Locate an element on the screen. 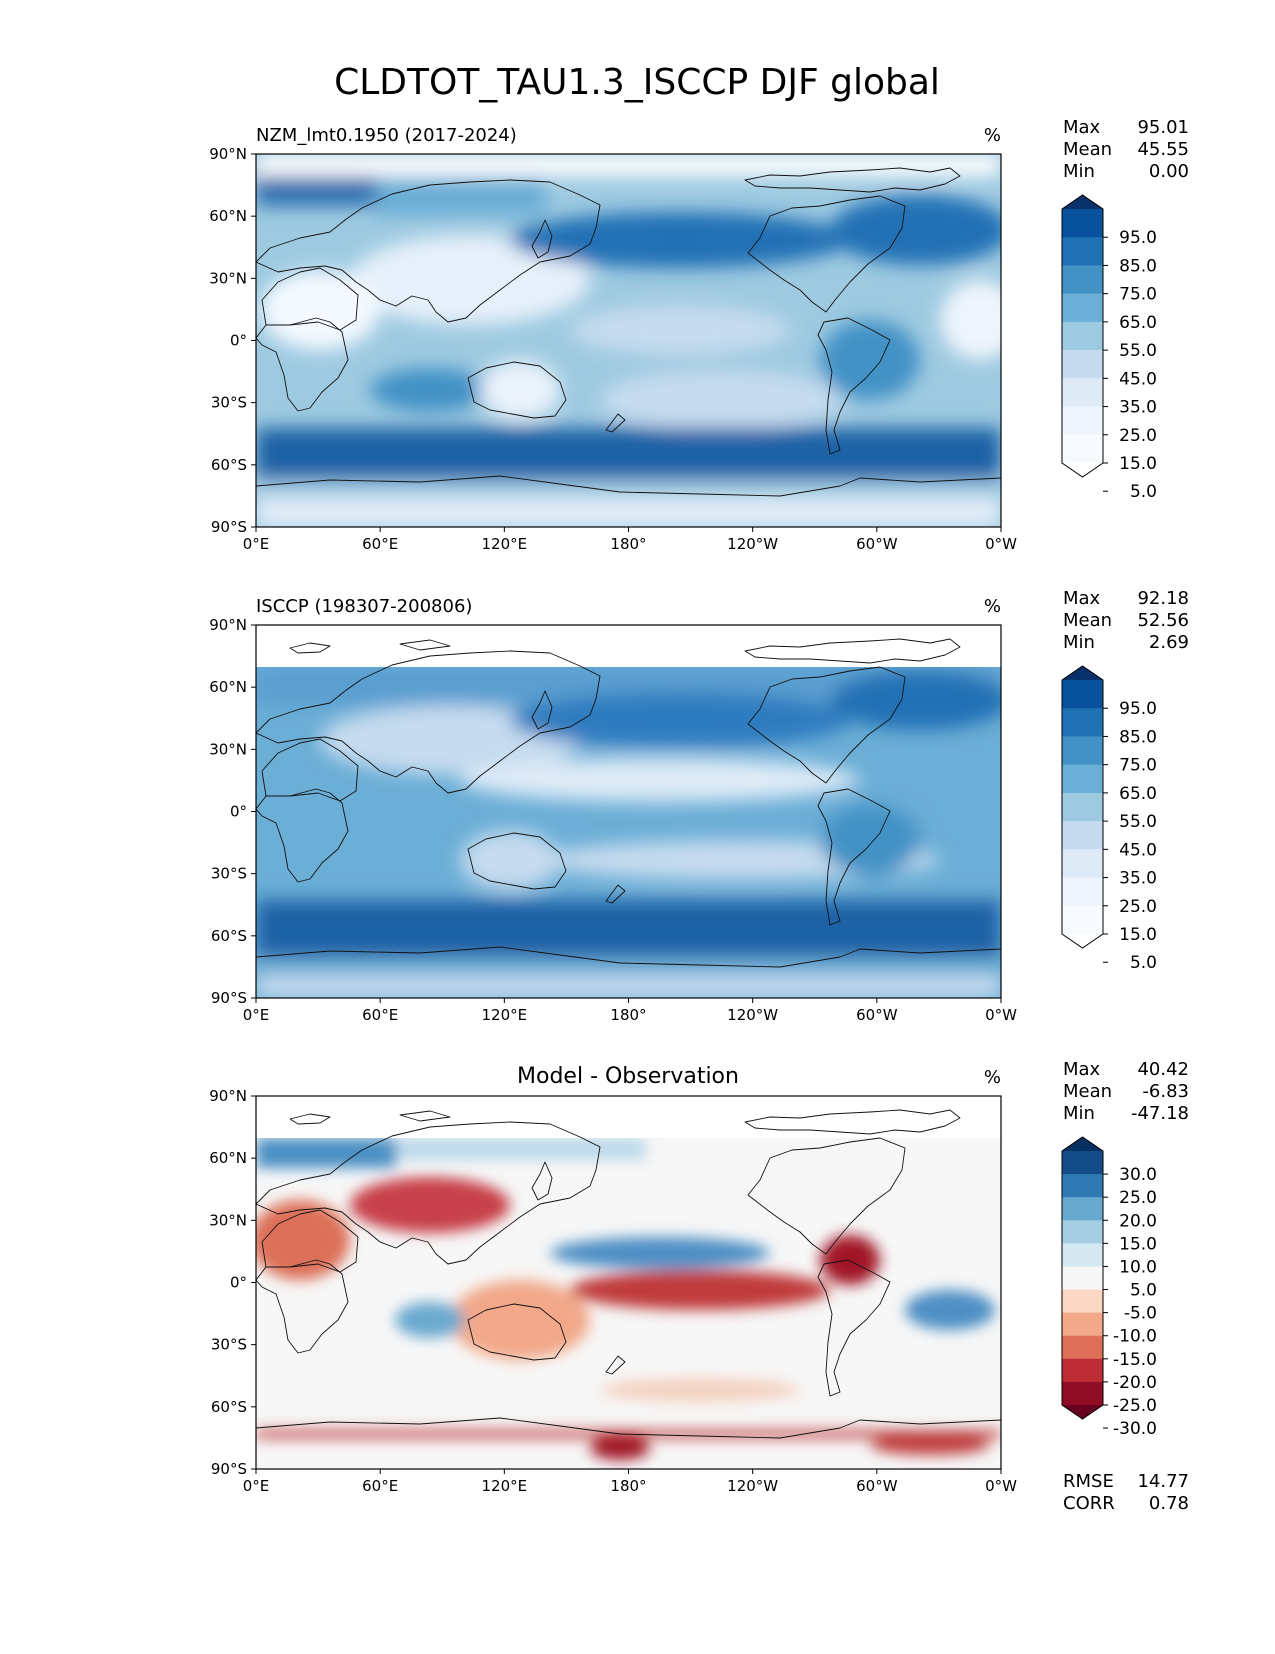 The image size is (1275, 1654). colorbar-tick-label: -25.0 is located at coordinates (1135, 1406).